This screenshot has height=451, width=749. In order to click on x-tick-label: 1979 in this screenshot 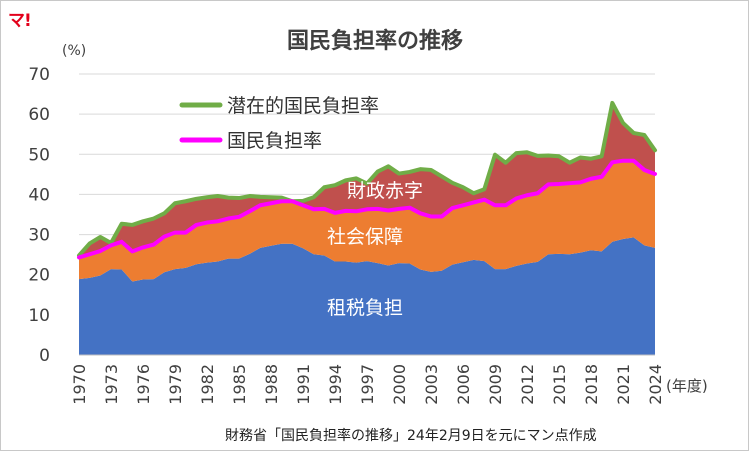, I will do `click(175, 384)`.